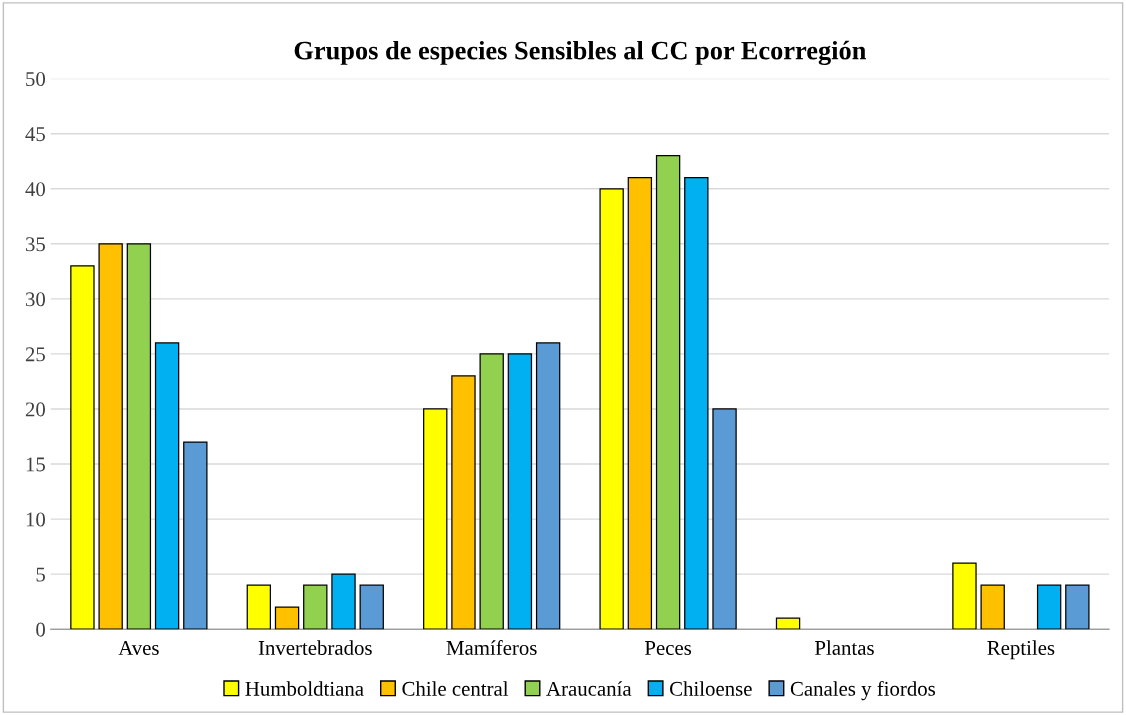 The width and height of the screenshot is (1126, 715). Describe the element at coordinates (844, 647) in the screenshot. I see `x-tick-label: Plantas` at that location.